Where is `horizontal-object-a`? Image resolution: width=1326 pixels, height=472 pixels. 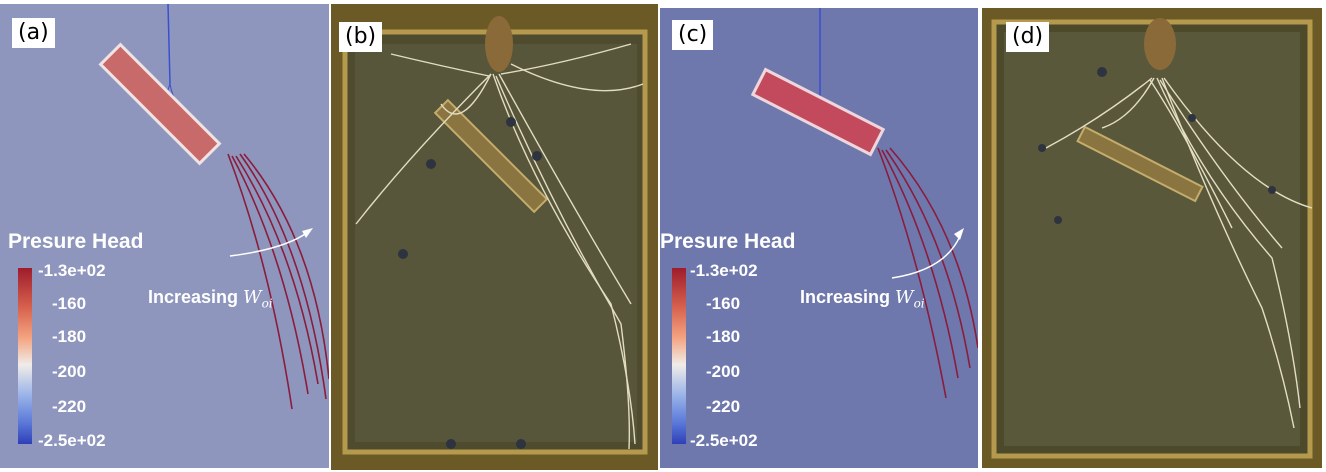
horizontal-object-a is located at coordinates (160, 104).